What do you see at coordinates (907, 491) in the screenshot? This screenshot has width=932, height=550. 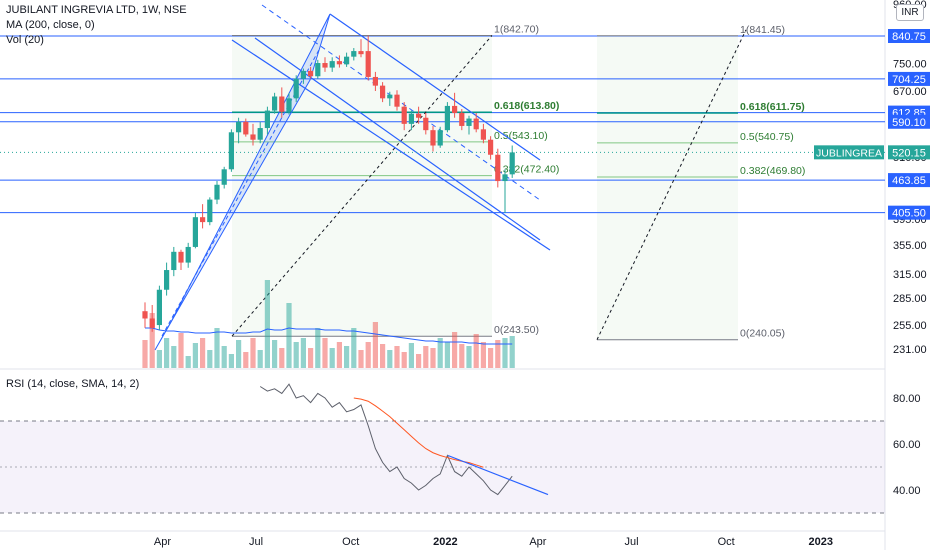 I see `rsi-tick-label: 40.00` at bounding box center [907, 491].